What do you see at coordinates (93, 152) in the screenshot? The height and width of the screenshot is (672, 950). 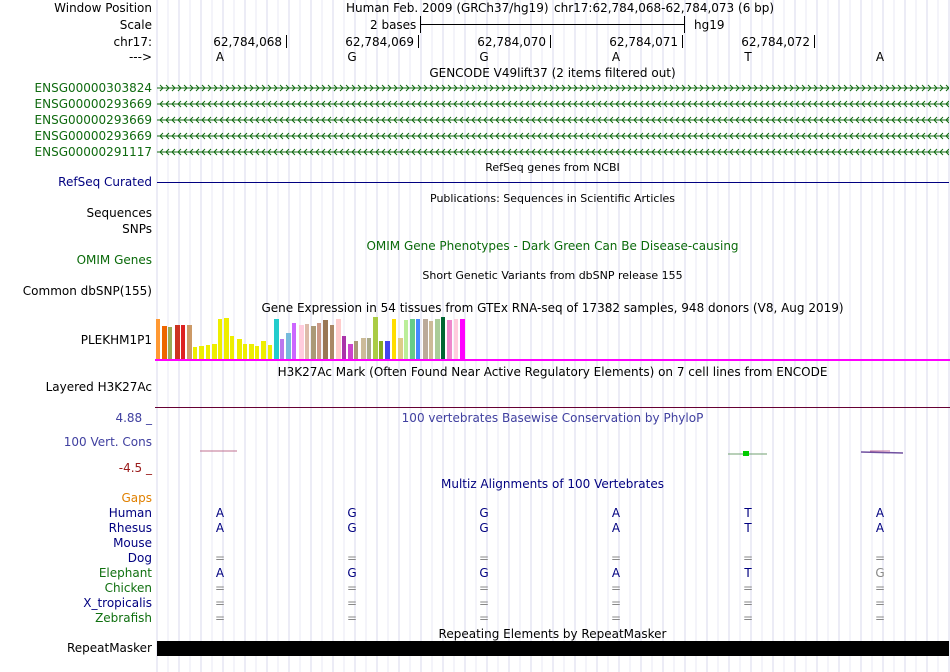 I see `gencode-gene-label: ENSG00000291117` at bounding box center [93, 152].